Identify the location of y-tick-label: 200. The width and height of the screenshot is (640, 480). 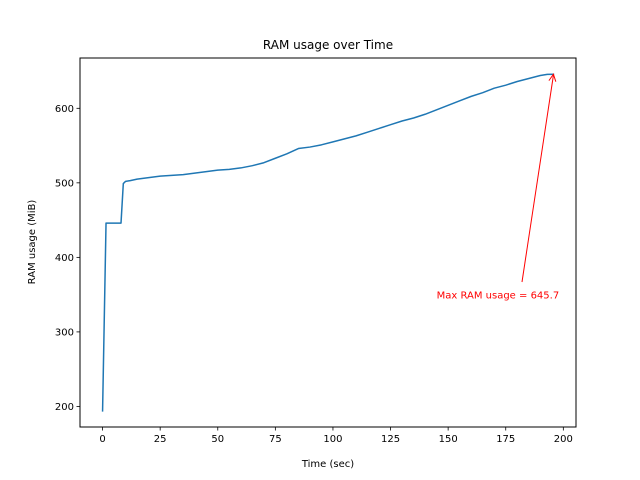
(64, 407).